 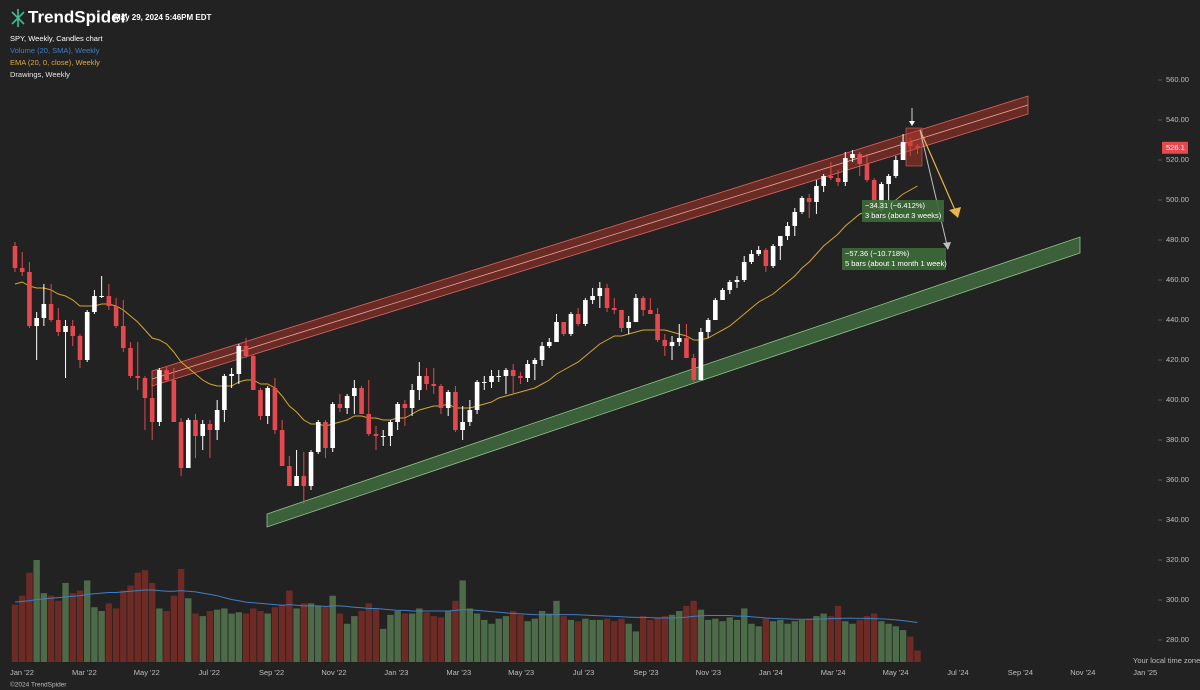 What do you see at coordinates (583, 672) in the screenshot?
I see `x-tick-label: Jul '23` at bounding box center [583, 672].